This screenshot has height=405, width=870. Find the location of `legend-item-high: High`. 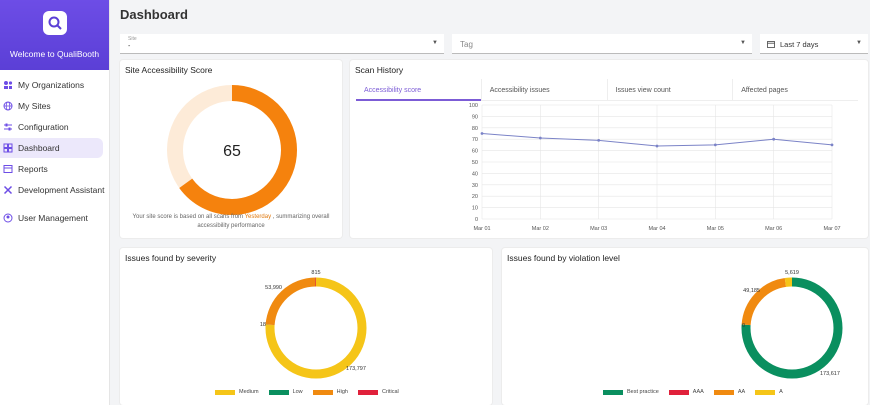

legend-item-high: High is located at coordinates (330, 392).